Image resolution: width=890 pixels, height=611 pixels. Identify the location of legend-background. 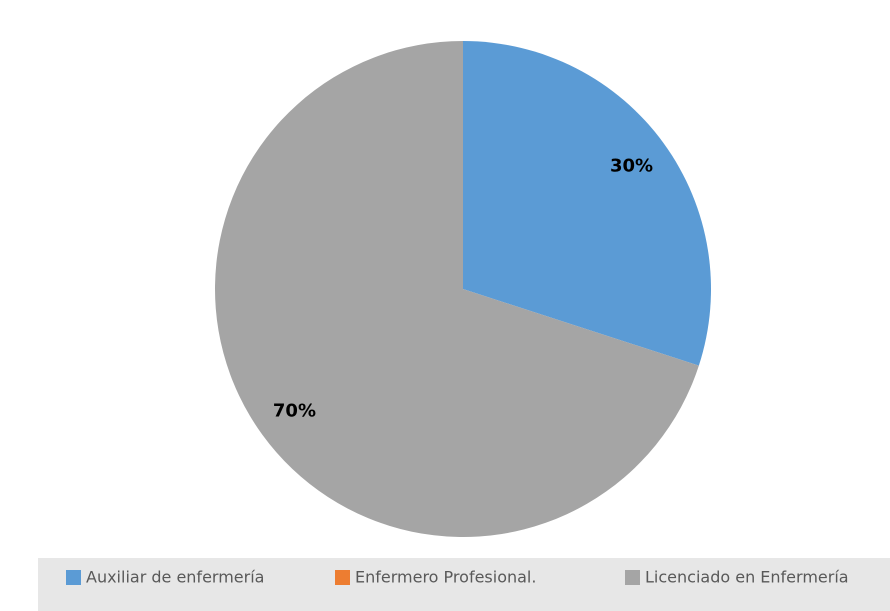
(464, 584).